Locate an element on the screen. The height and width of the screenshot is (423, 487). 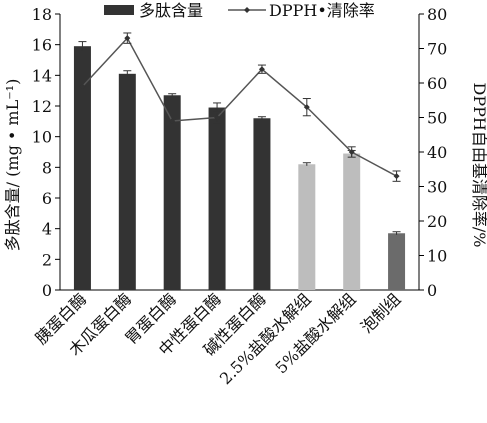
left-tick-label: 12 is located at coordinates (42, 106).